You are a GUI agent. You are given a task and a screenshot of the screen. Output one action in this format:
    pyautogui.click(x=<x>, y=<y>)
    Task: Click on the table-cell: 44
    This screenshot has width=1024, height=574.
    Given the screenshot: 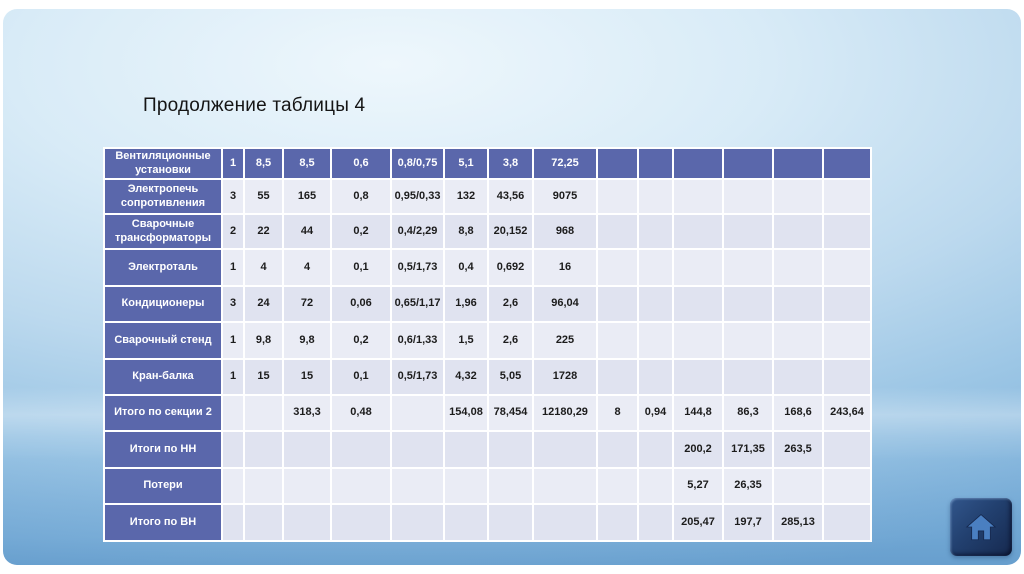 What is the action you would take?
    pyautogui.click(x=307, y=231)
    